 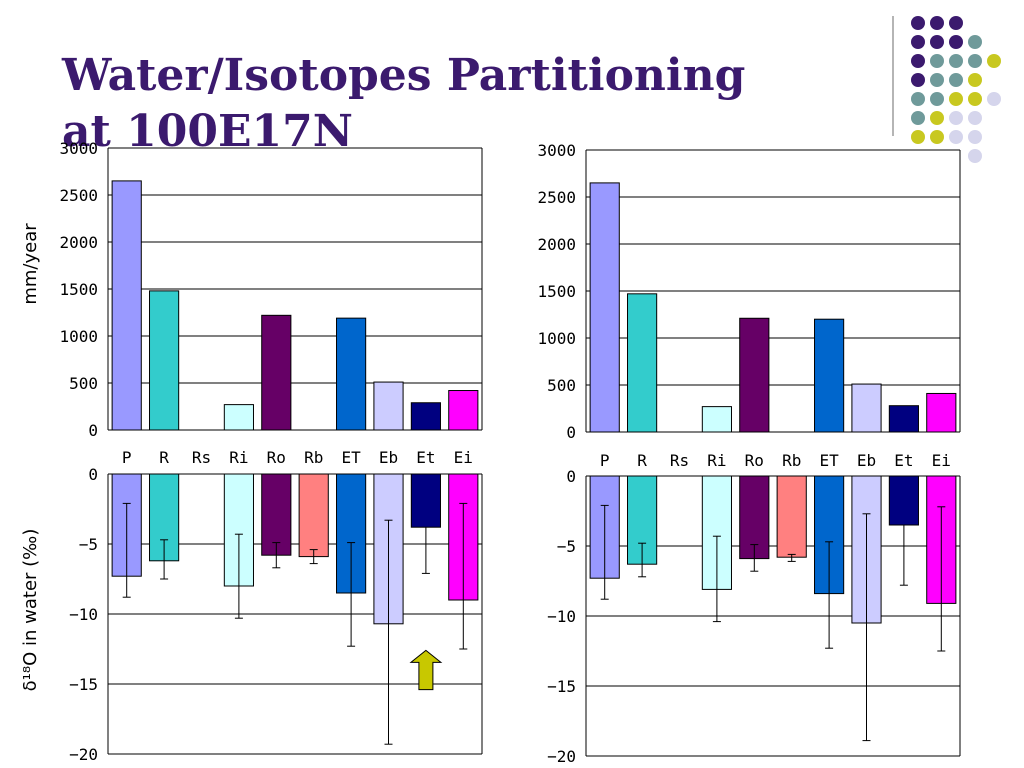 What do you see at coordinates (30, 610) in the screenshot?
I see `y-axis-title: δ¹⁸O in water (‰)` at bounding box center [30, 610].